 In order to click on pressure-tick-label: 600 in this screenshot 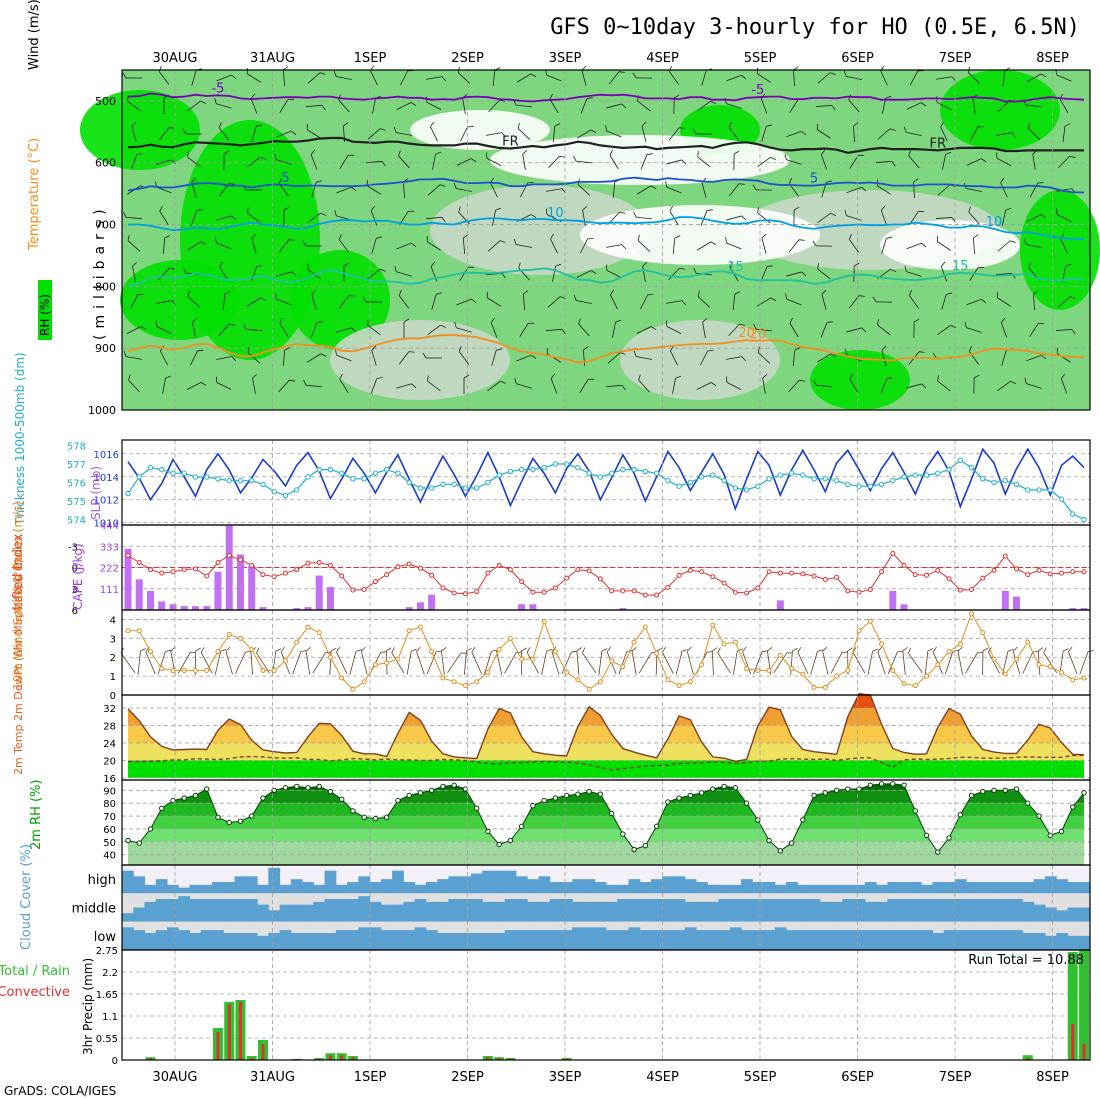, I will do `click(105, 163)`.